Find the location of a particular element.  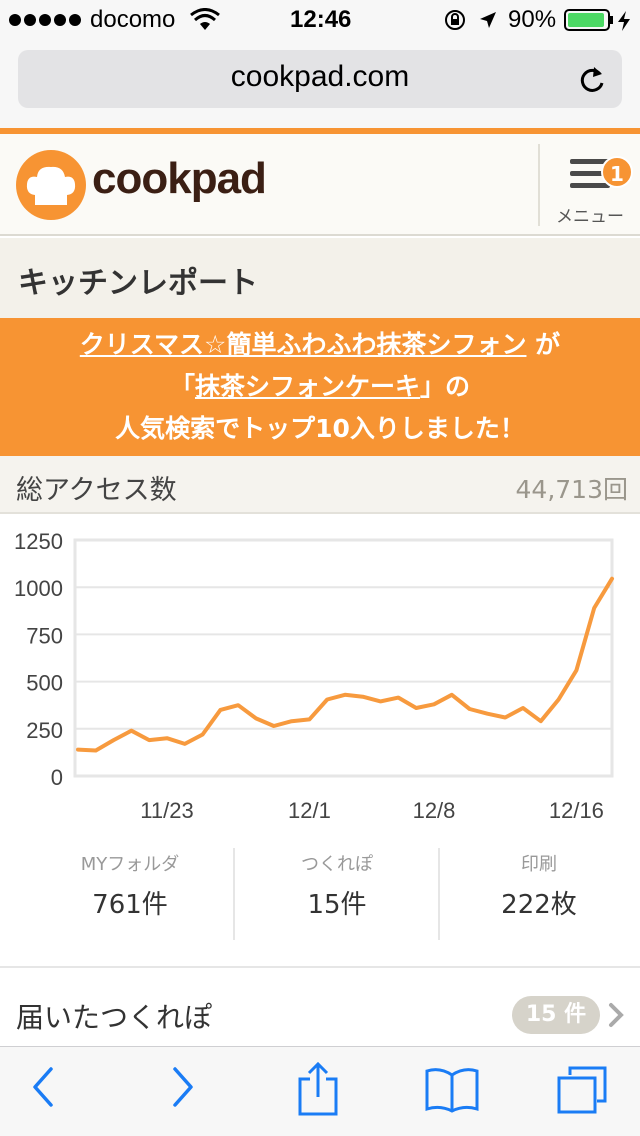

tsukurepo-count-badge: 15 件 is located at coordinates (556, 1015).